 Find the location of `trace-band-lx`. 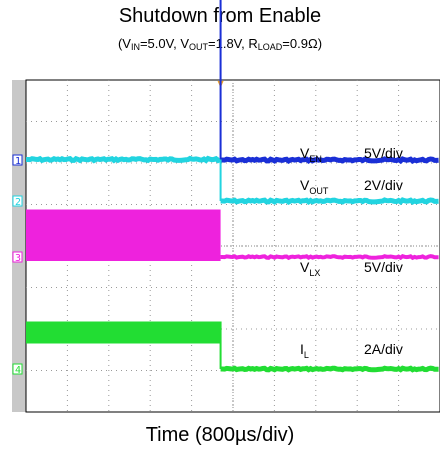

trace-band-lx is located at coordinates (123, 235).